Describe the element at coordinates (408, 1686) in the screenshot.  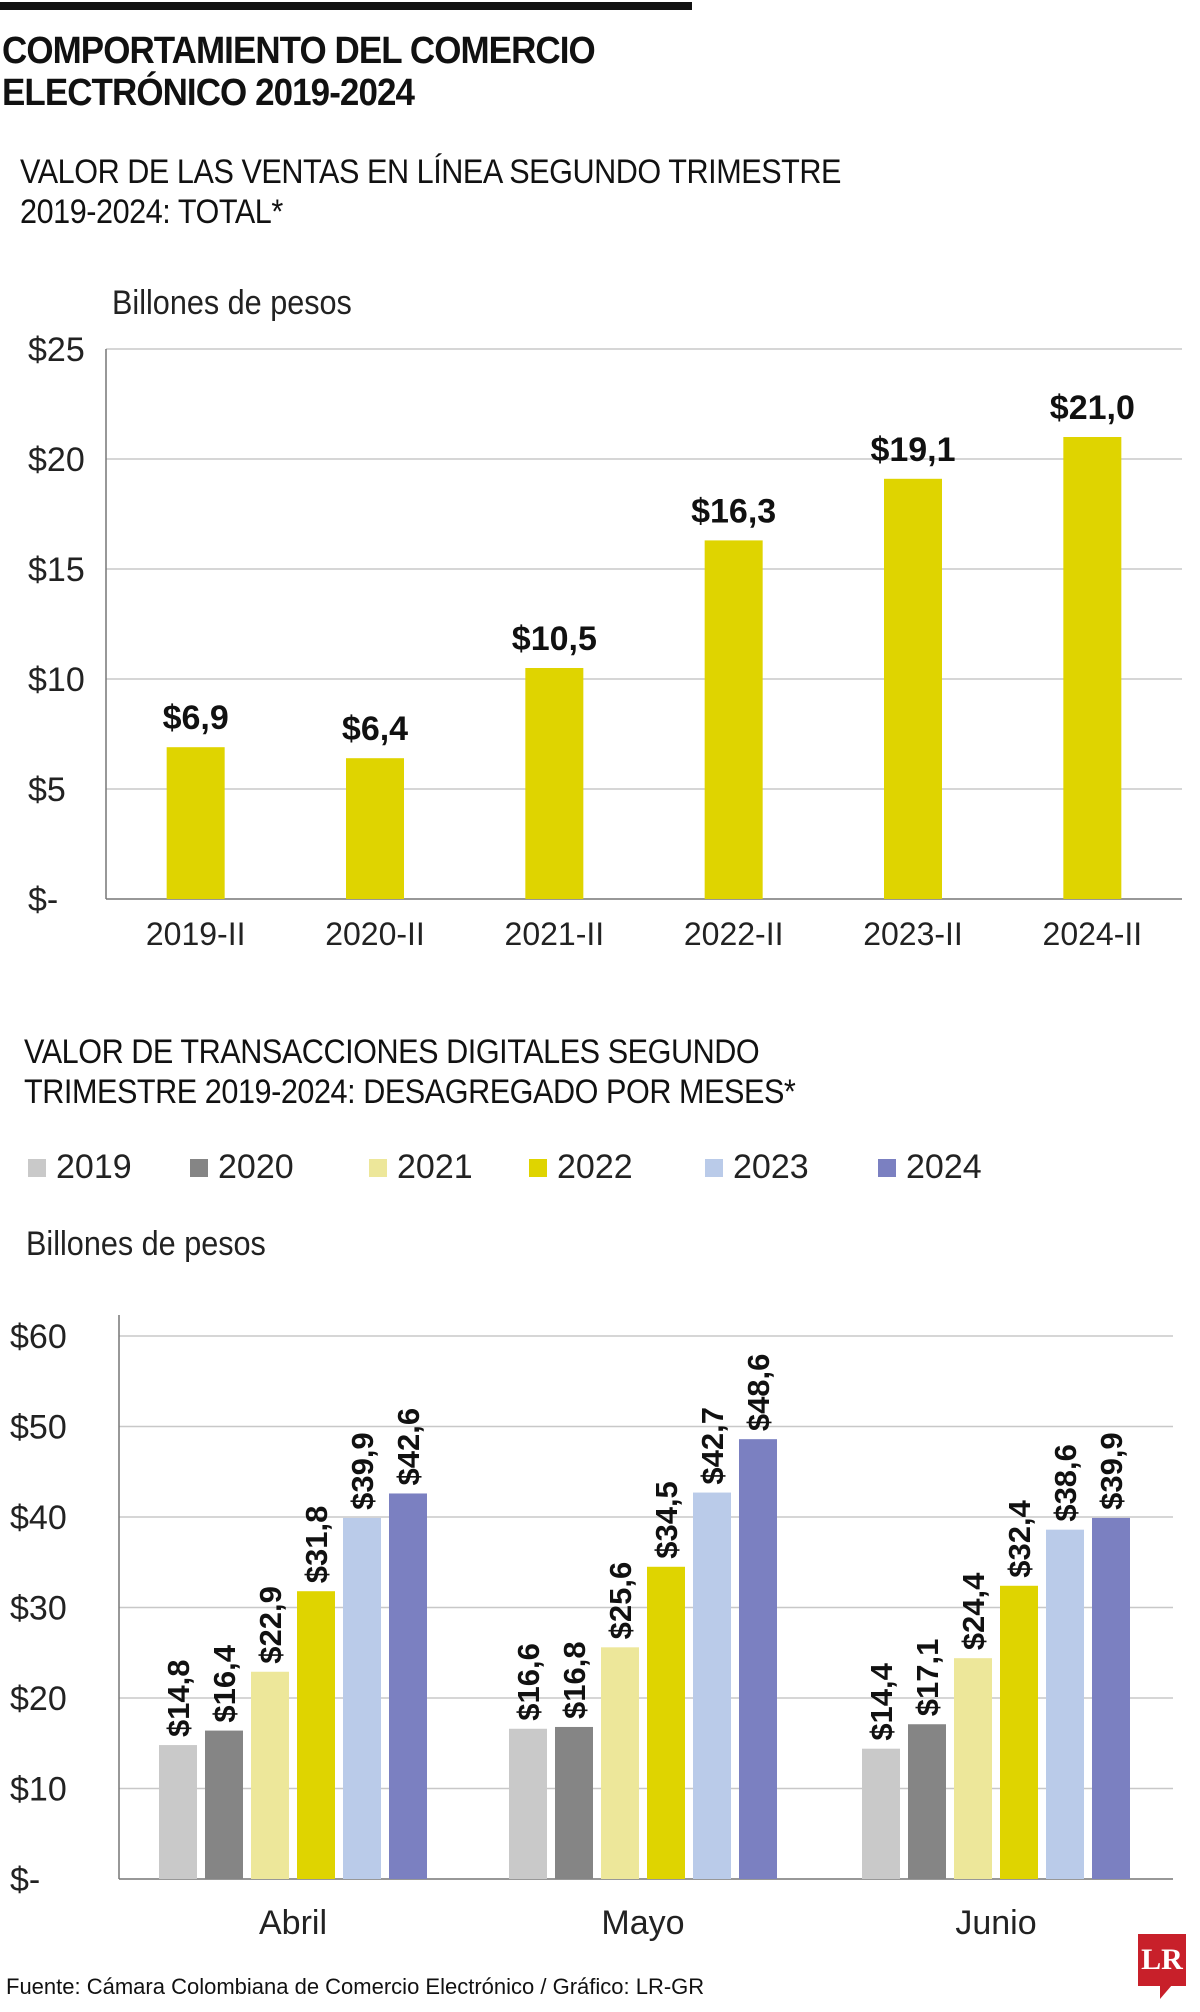
I see `bar-Abril-2024` at that location.